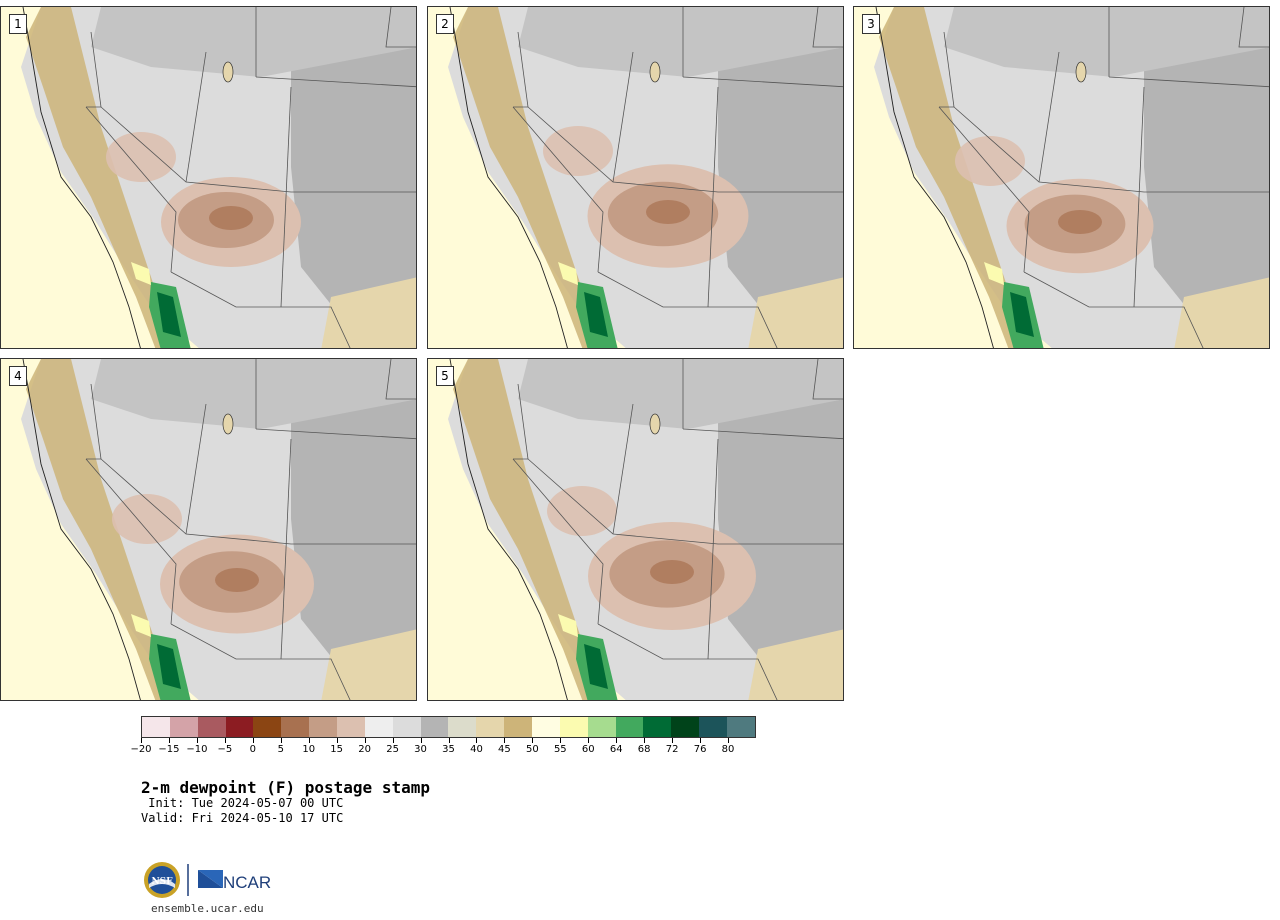  What do you see at coordinates (197, 749) in the screenshot?
I see `colorbar-tick-label: −10` at bounding box center [197, 749].